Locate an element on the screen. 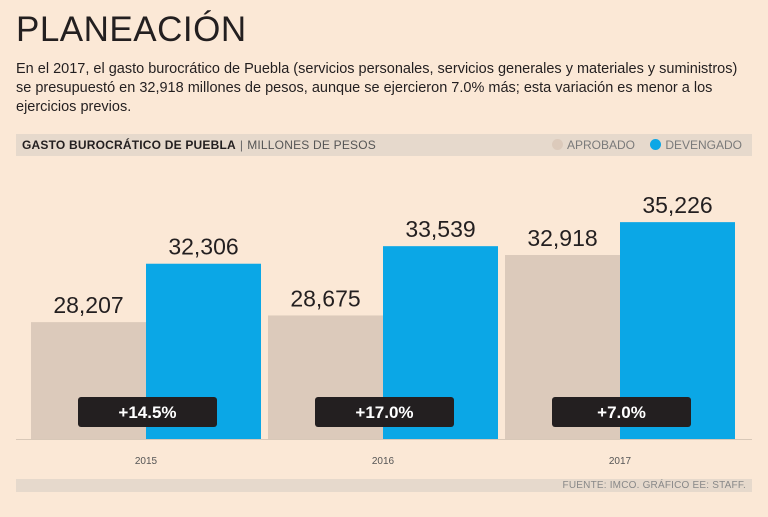 Image resolution: width=768 pixels, height=517 pixels. x-tick-label-2015: 2015 is located at coordinates (146, 461).